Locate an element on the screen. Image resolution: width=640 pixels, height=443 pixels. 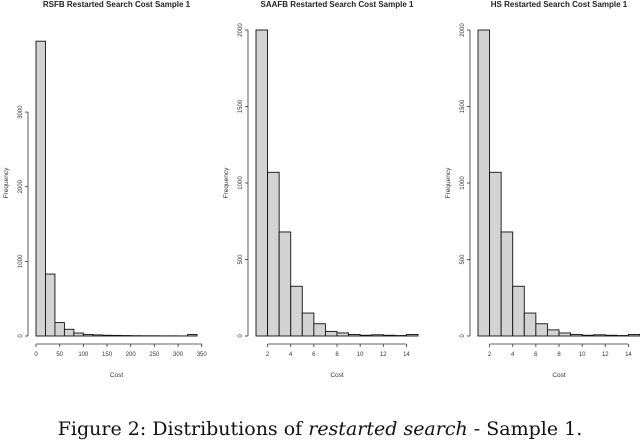
x-tick-label: 150 is located at coordinates (107, 355).